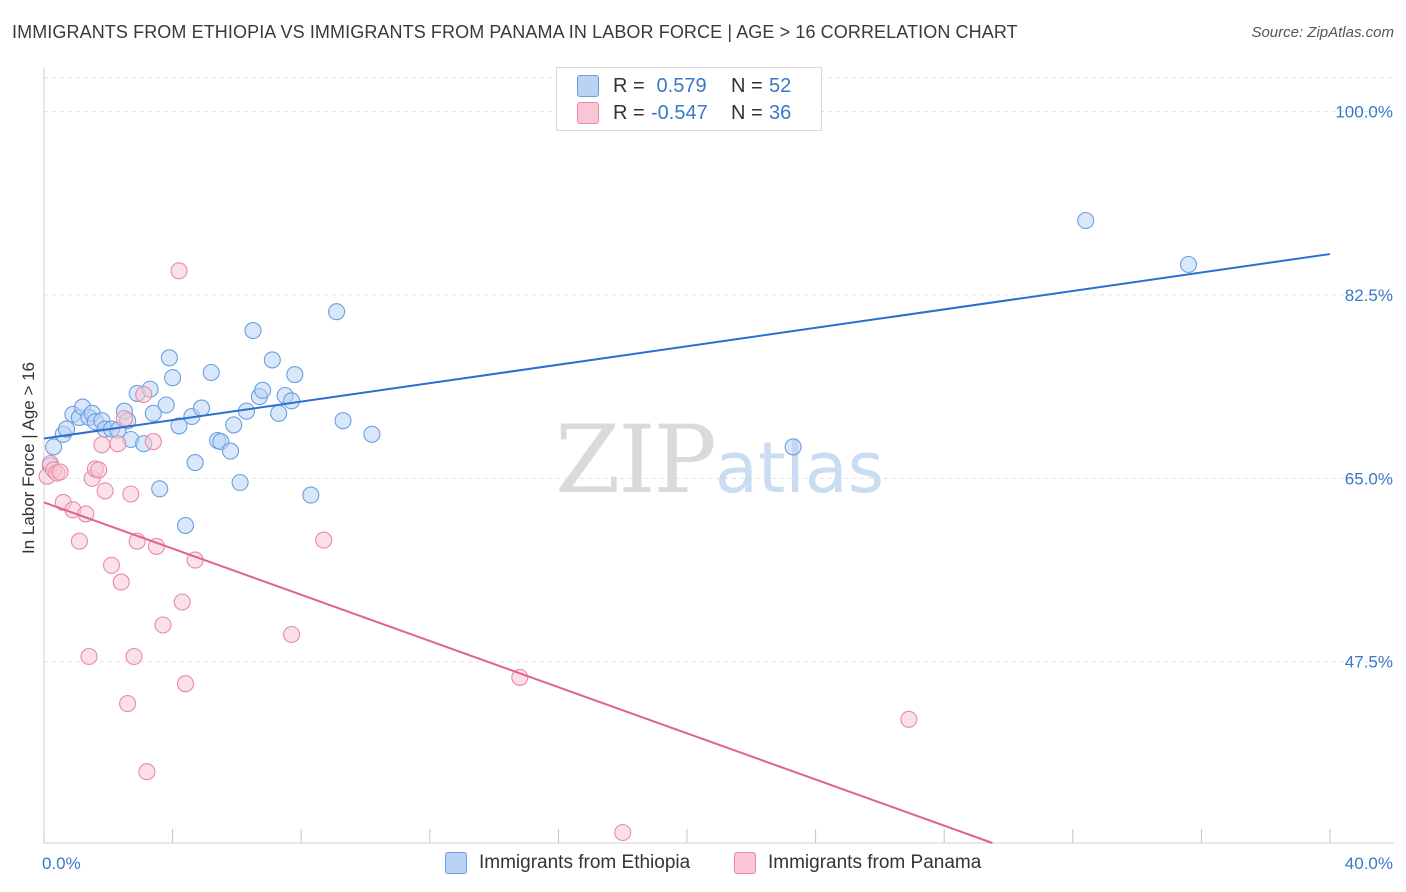  What do you see at coordinates (1369, 662) in the screenshot?
I see `y-tick-label: 47.5%` at bounding box center [1369, 662].